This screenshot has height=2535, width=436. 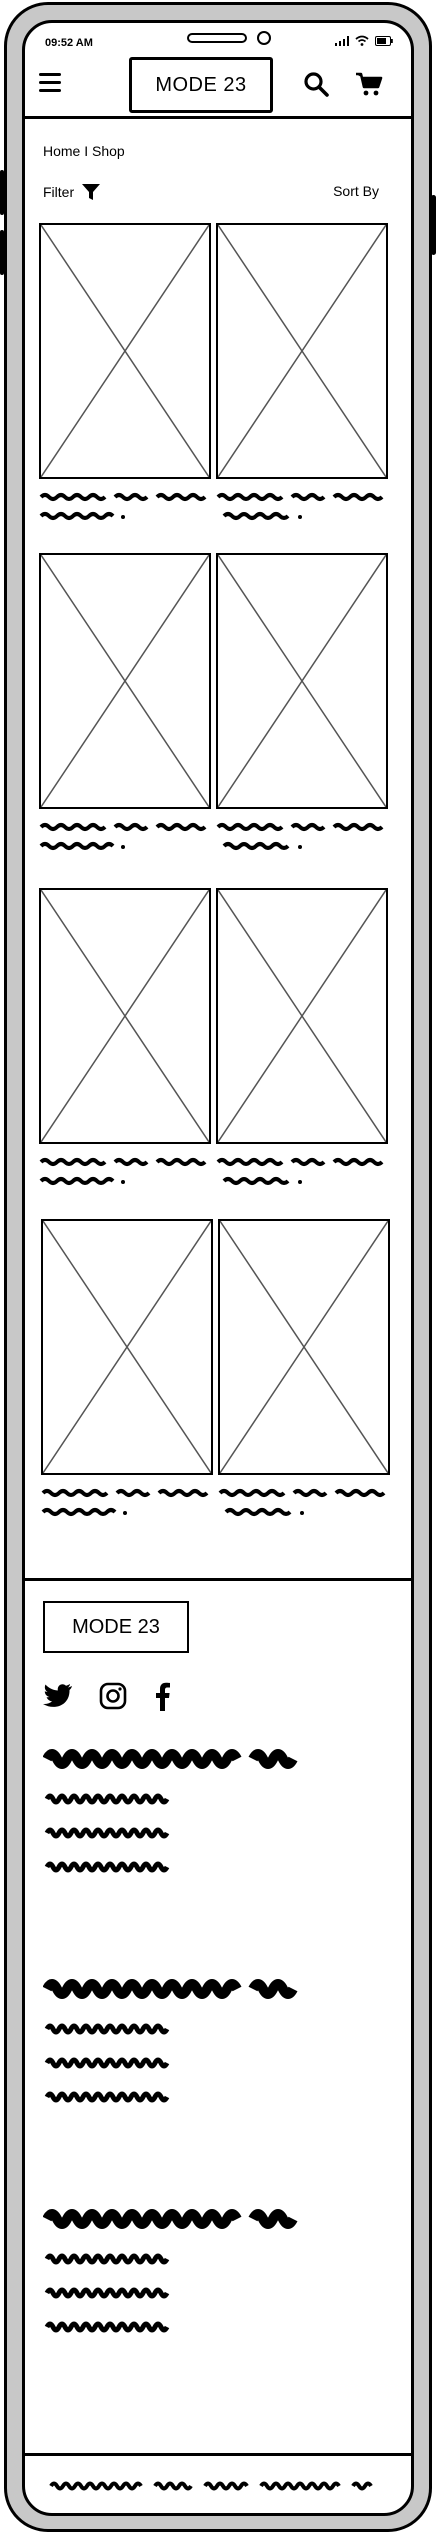 What do you see at coordinates (342, 41) in the screenshot?
I see `signal-icon` at bounding box center [342, 41].